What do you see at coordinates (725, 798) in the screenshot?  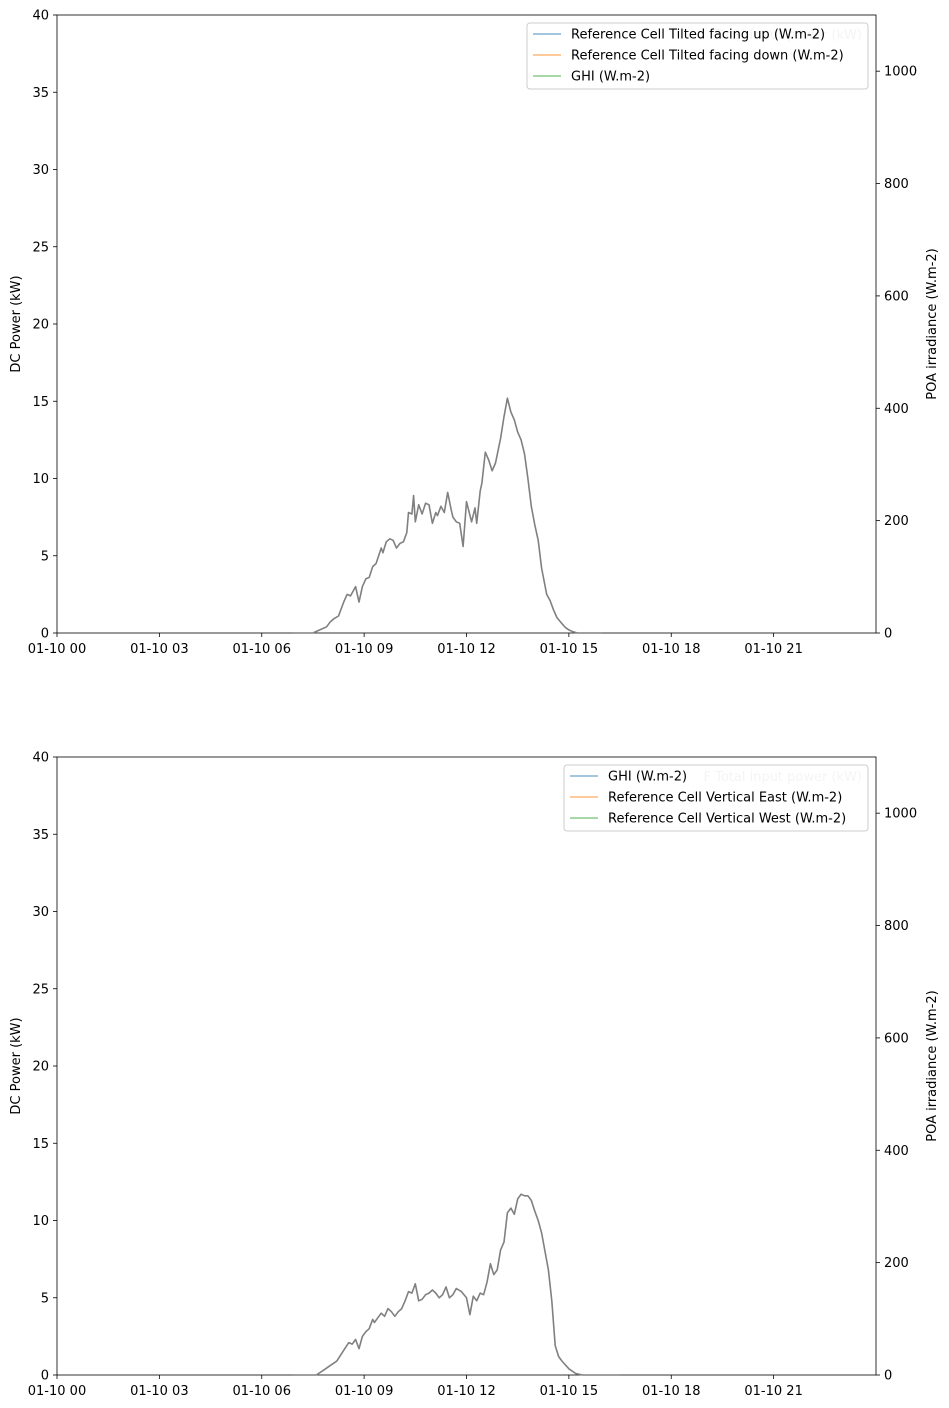 I see `legend-entry: Reference Cell Vertical East (W.m-2)` at bounding box center [725, 798].